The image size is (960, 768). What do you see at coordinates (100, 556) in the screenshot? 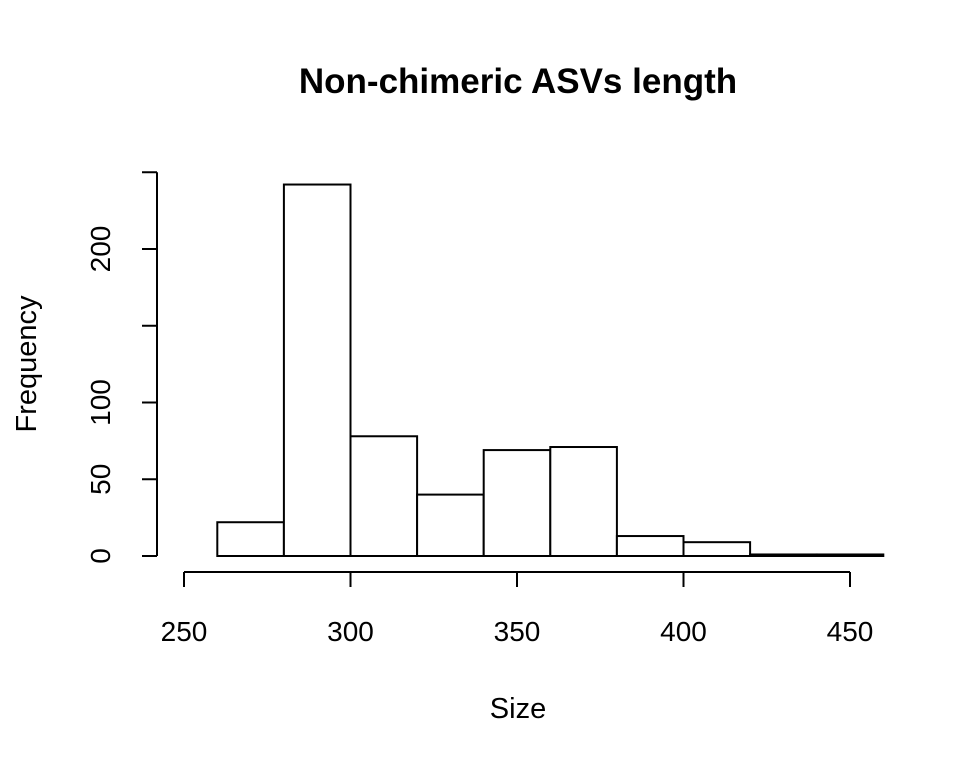
I see `y-tick-label: 0` at bounding box center [100, 556].